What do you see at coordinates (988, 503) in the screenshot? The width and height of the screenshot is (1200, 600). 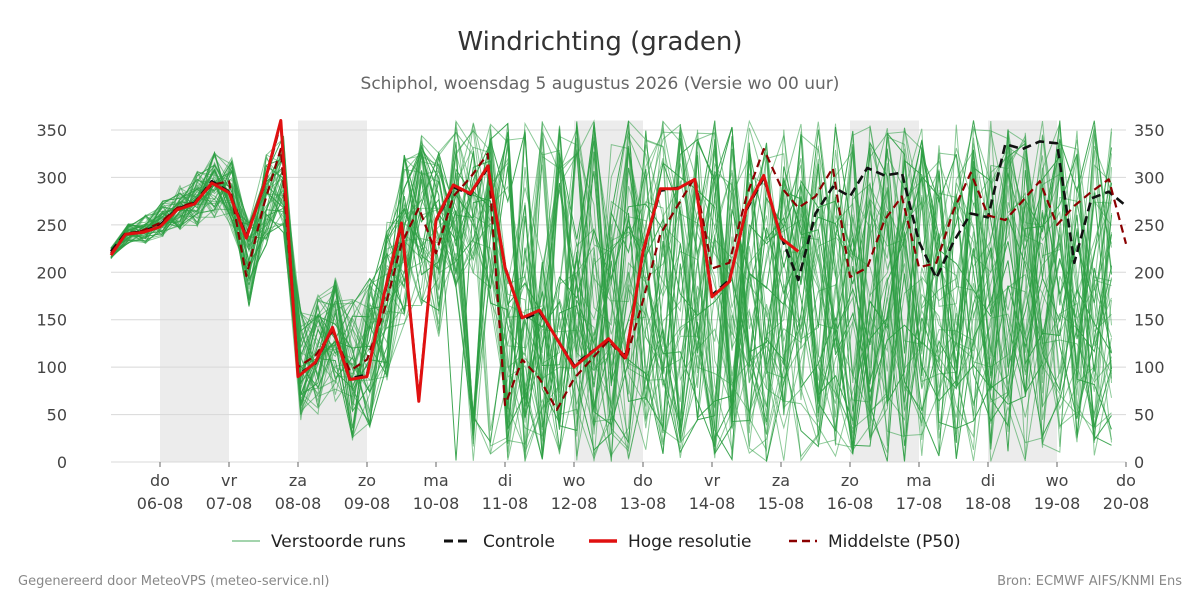 I see `x-tick-date-12: 18-08` at bounding box center [988, 503].